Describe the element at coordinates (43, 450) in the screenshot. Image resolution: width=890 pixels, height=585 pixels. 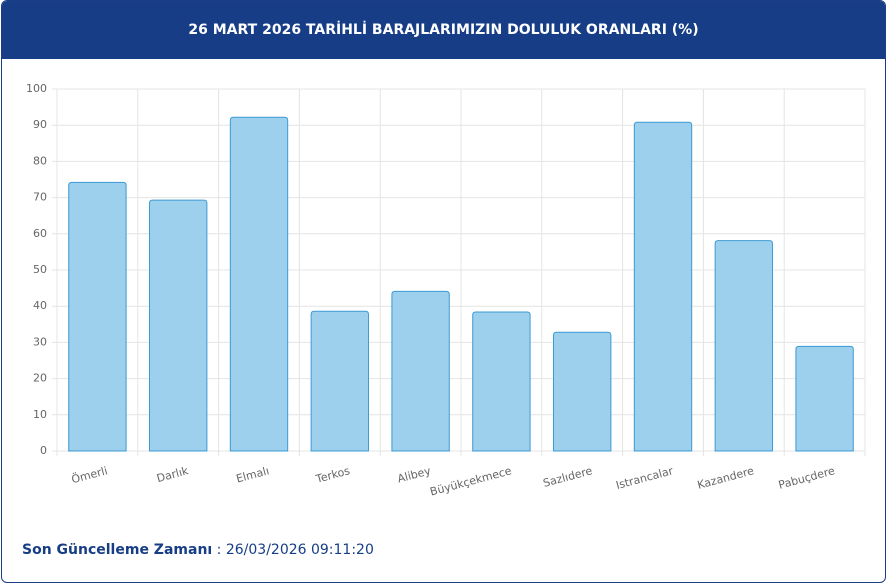
I see `y-tick-label: 0` at that location.